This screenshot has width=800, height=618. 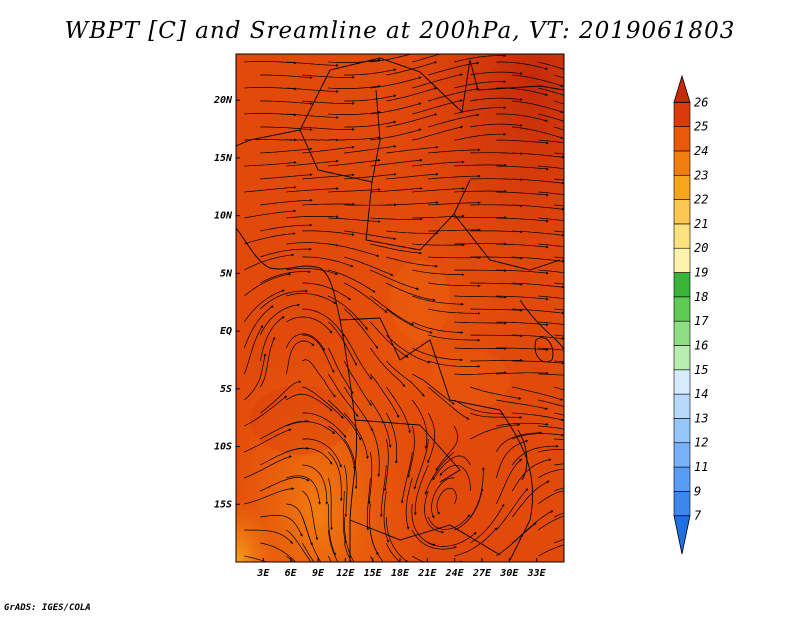 What do you see at coordinates (698, 516) in the screenshot?
I see `colorbar-label: 7` at bounding box center [698, 516].